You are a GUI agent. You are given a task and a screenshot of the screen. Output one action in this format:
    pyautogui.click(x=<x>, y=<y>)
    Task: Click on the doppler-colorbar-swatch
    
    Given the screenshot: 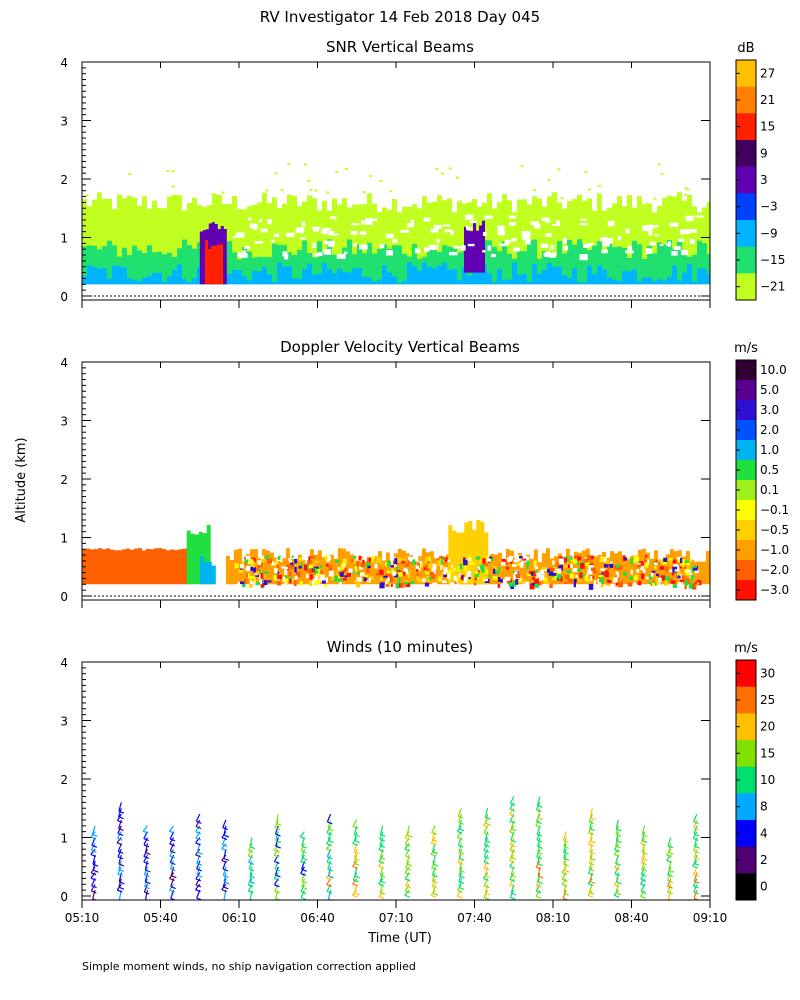 What is the action you would take?
    pyautogui.click(x=746, y=370)
    